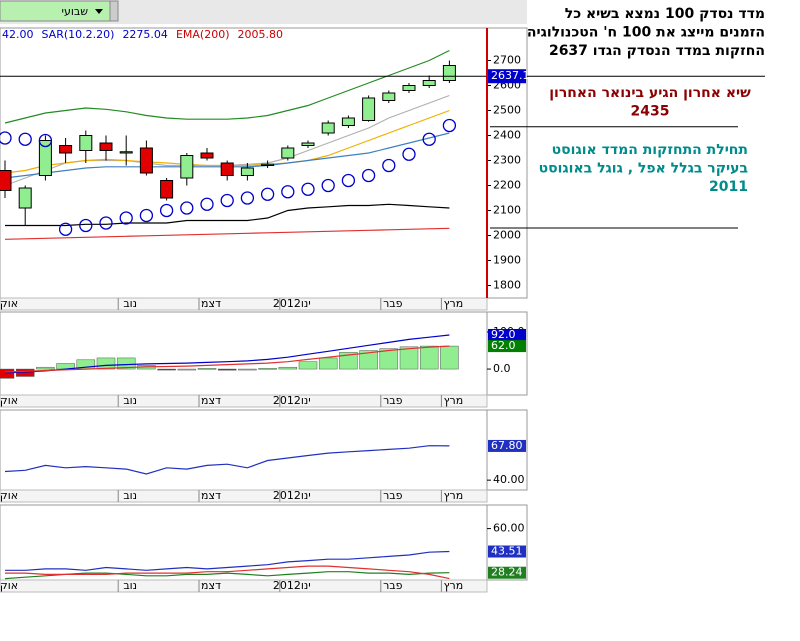 Image resolution: width=800 pixels, height=641 pixels. I want to click on period-select, so click(55, 11).